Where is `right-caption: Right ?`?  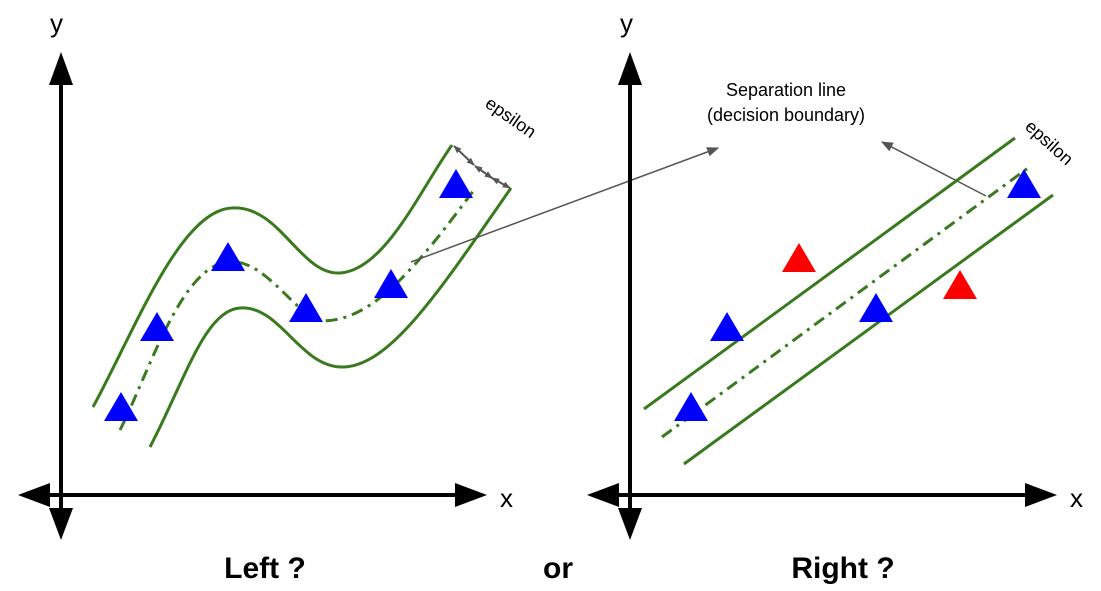
right-caption: Right ? is located at coordinates (842, 568).